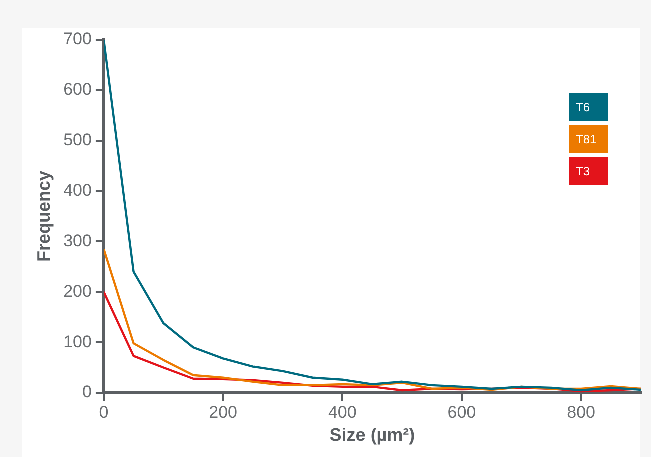 The height and width of the screenshot is (457, 651). Describe the element at coordinates (462, 412) in the screenshot. I see `x-tick-label: 600` at that location.